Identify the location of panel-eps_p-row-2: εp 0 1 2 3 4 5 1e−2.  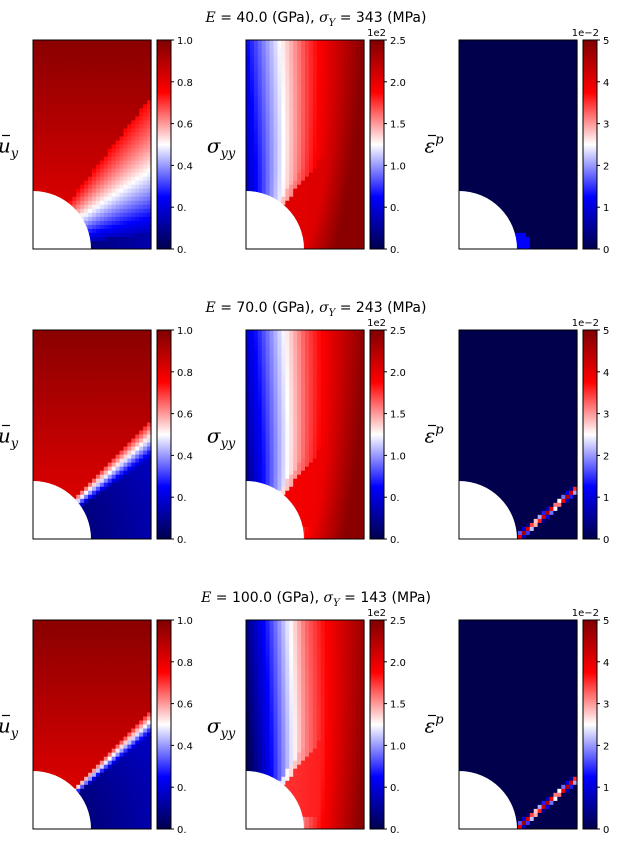
(504, 458).